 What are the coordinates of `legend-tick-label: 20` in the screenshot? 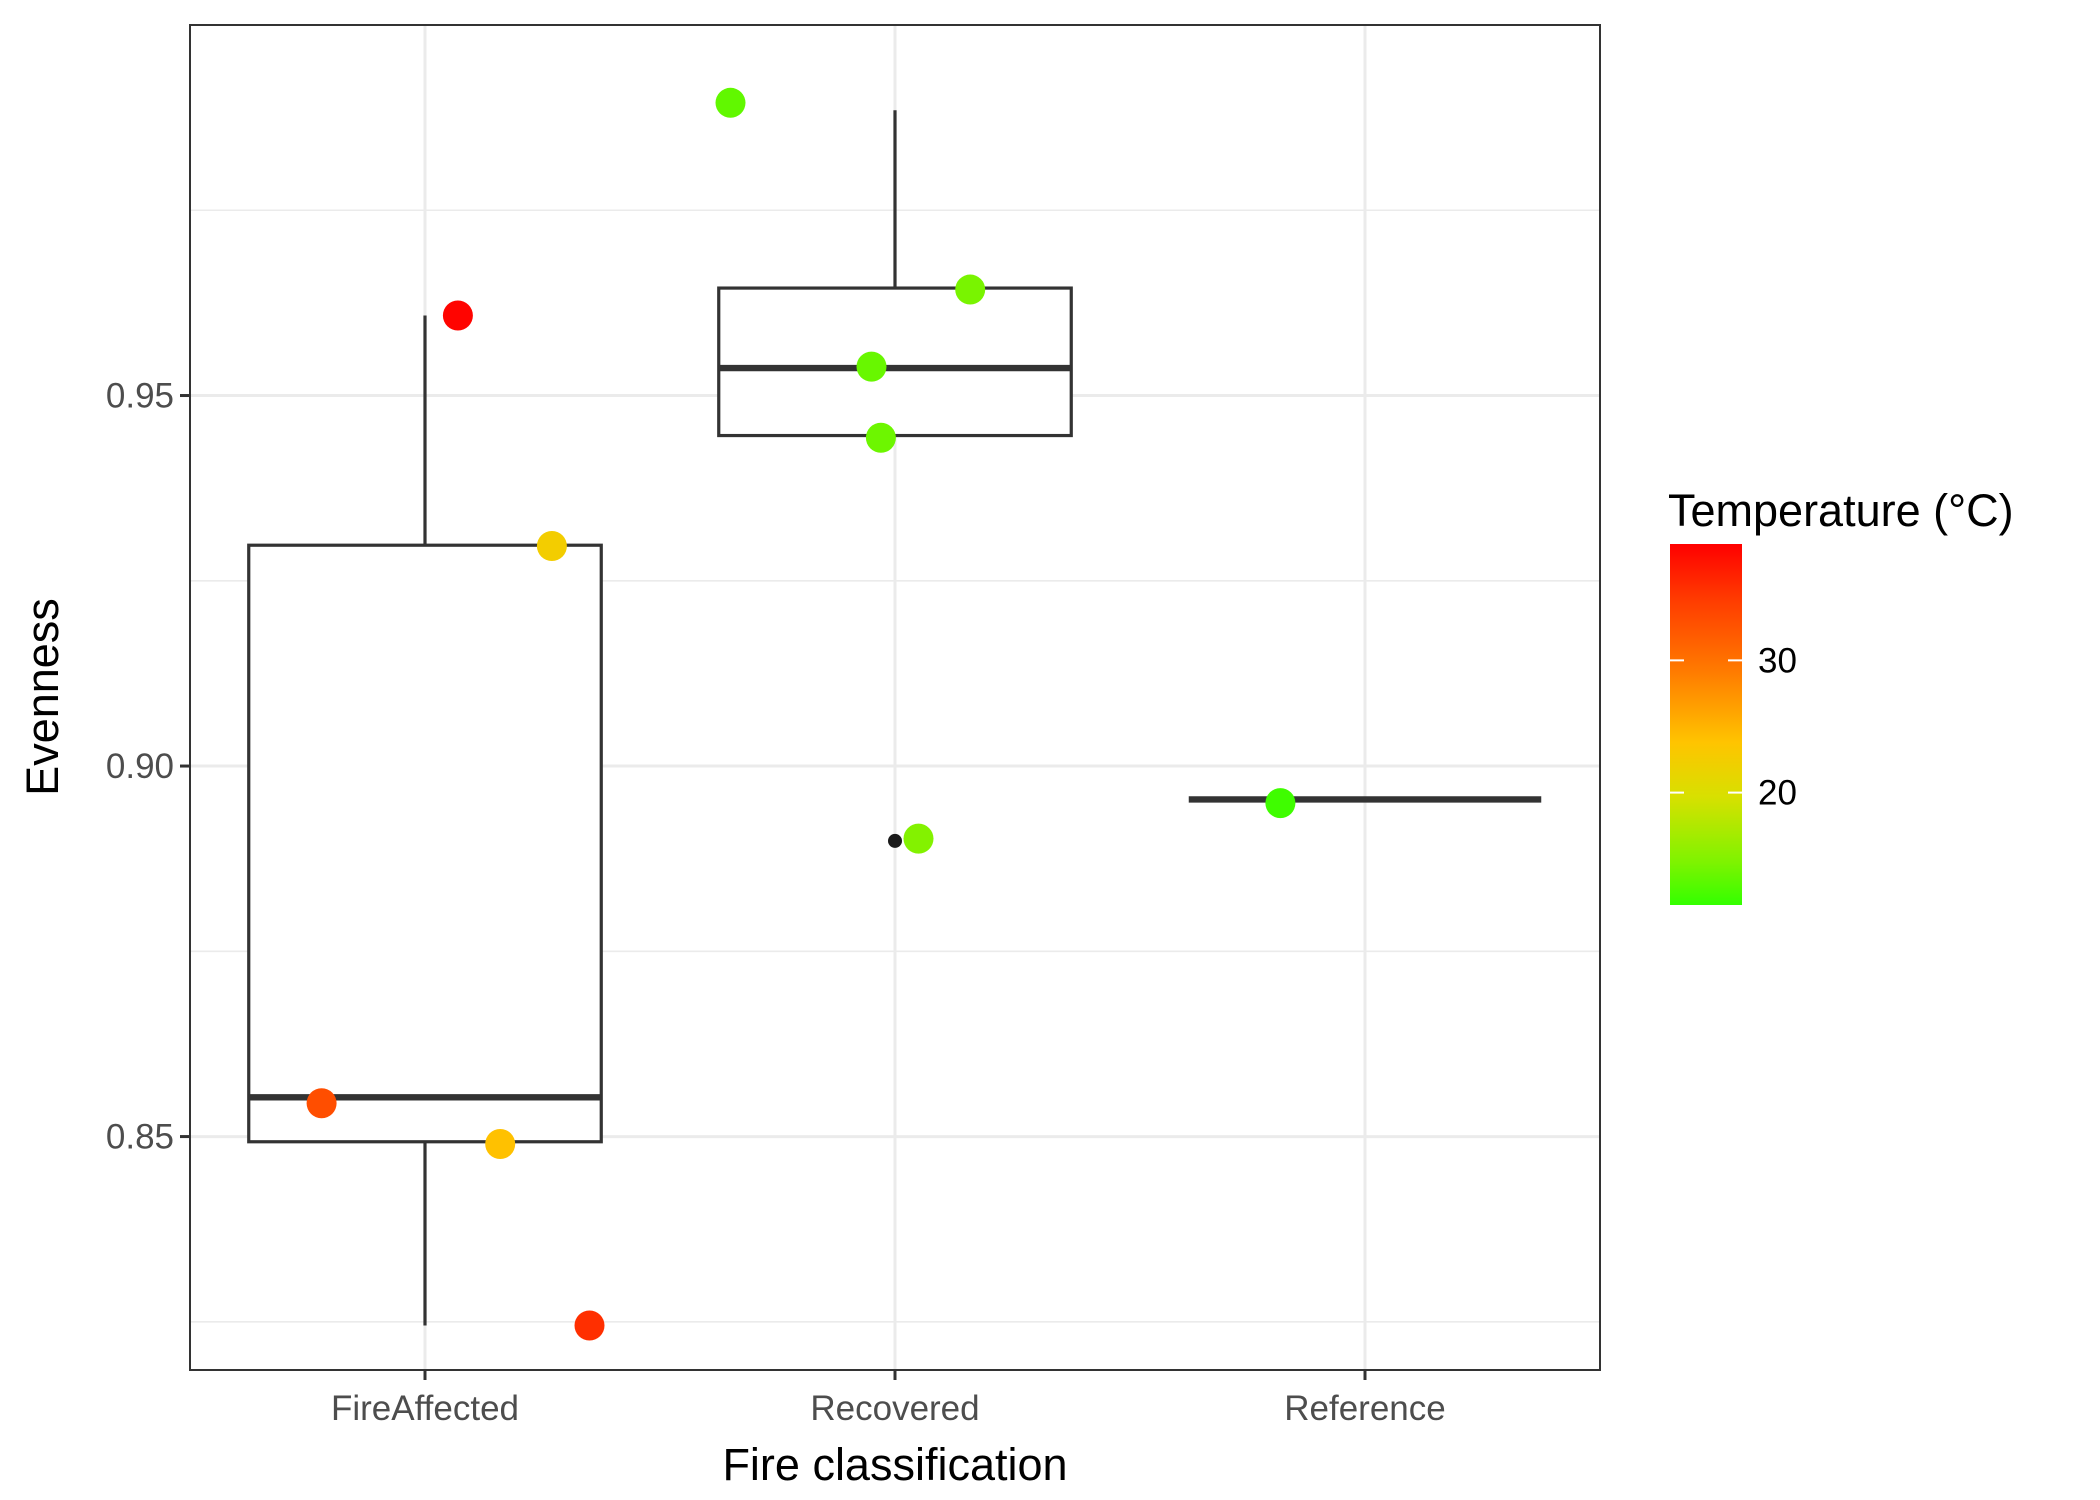 It's located at (1777, 793).